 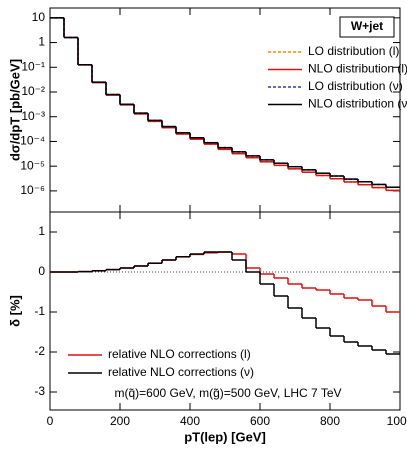 I want to click on x-tick-label: 800, so click(x=330, y=421).